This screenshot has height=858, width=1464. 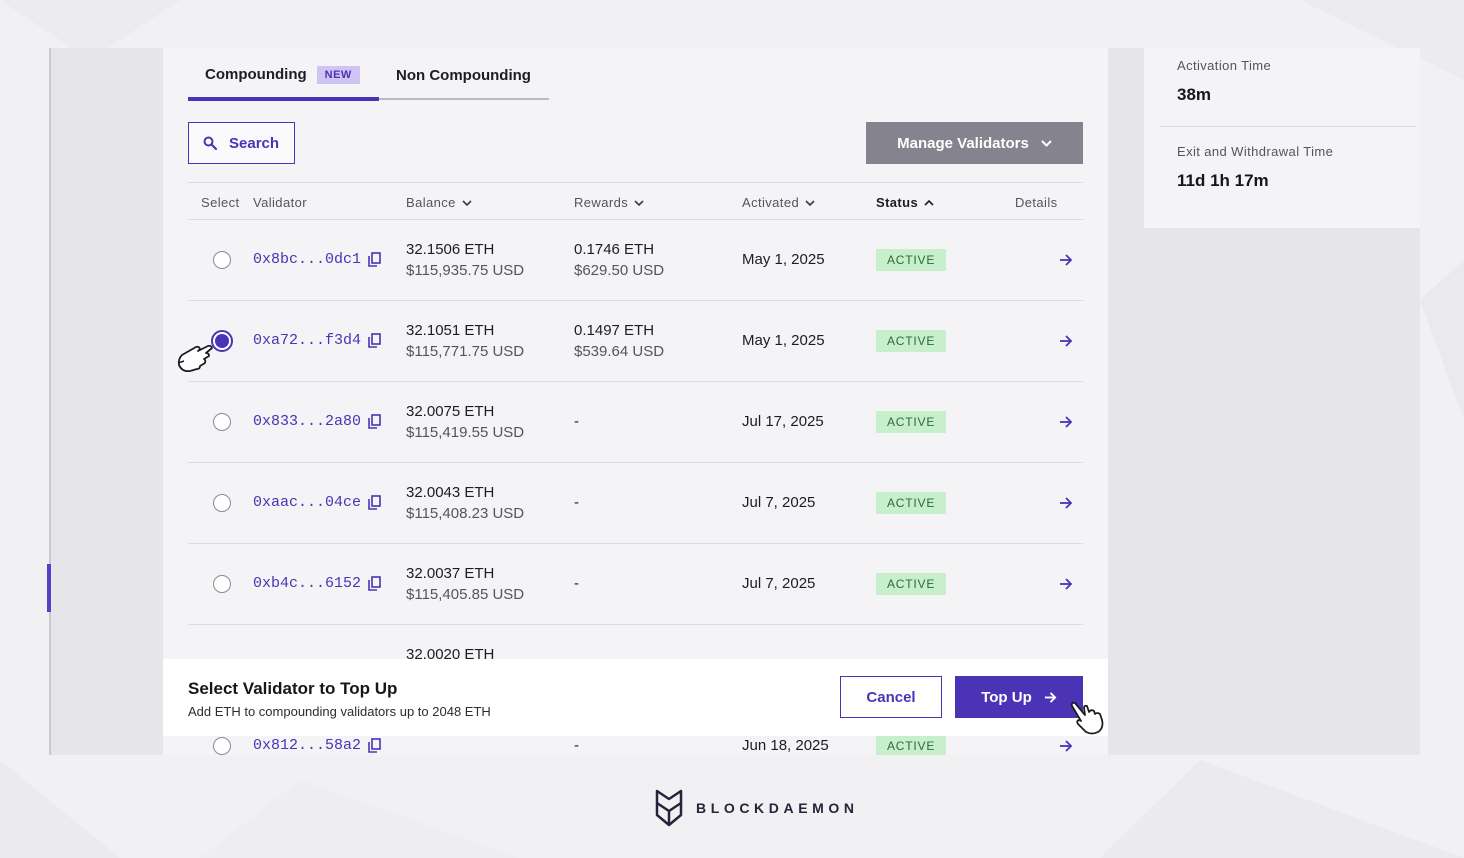 I want to click on table-row: 0x812...58a2 - Jun 18, 2025 ACTIVE, so click(x=635, y=730).